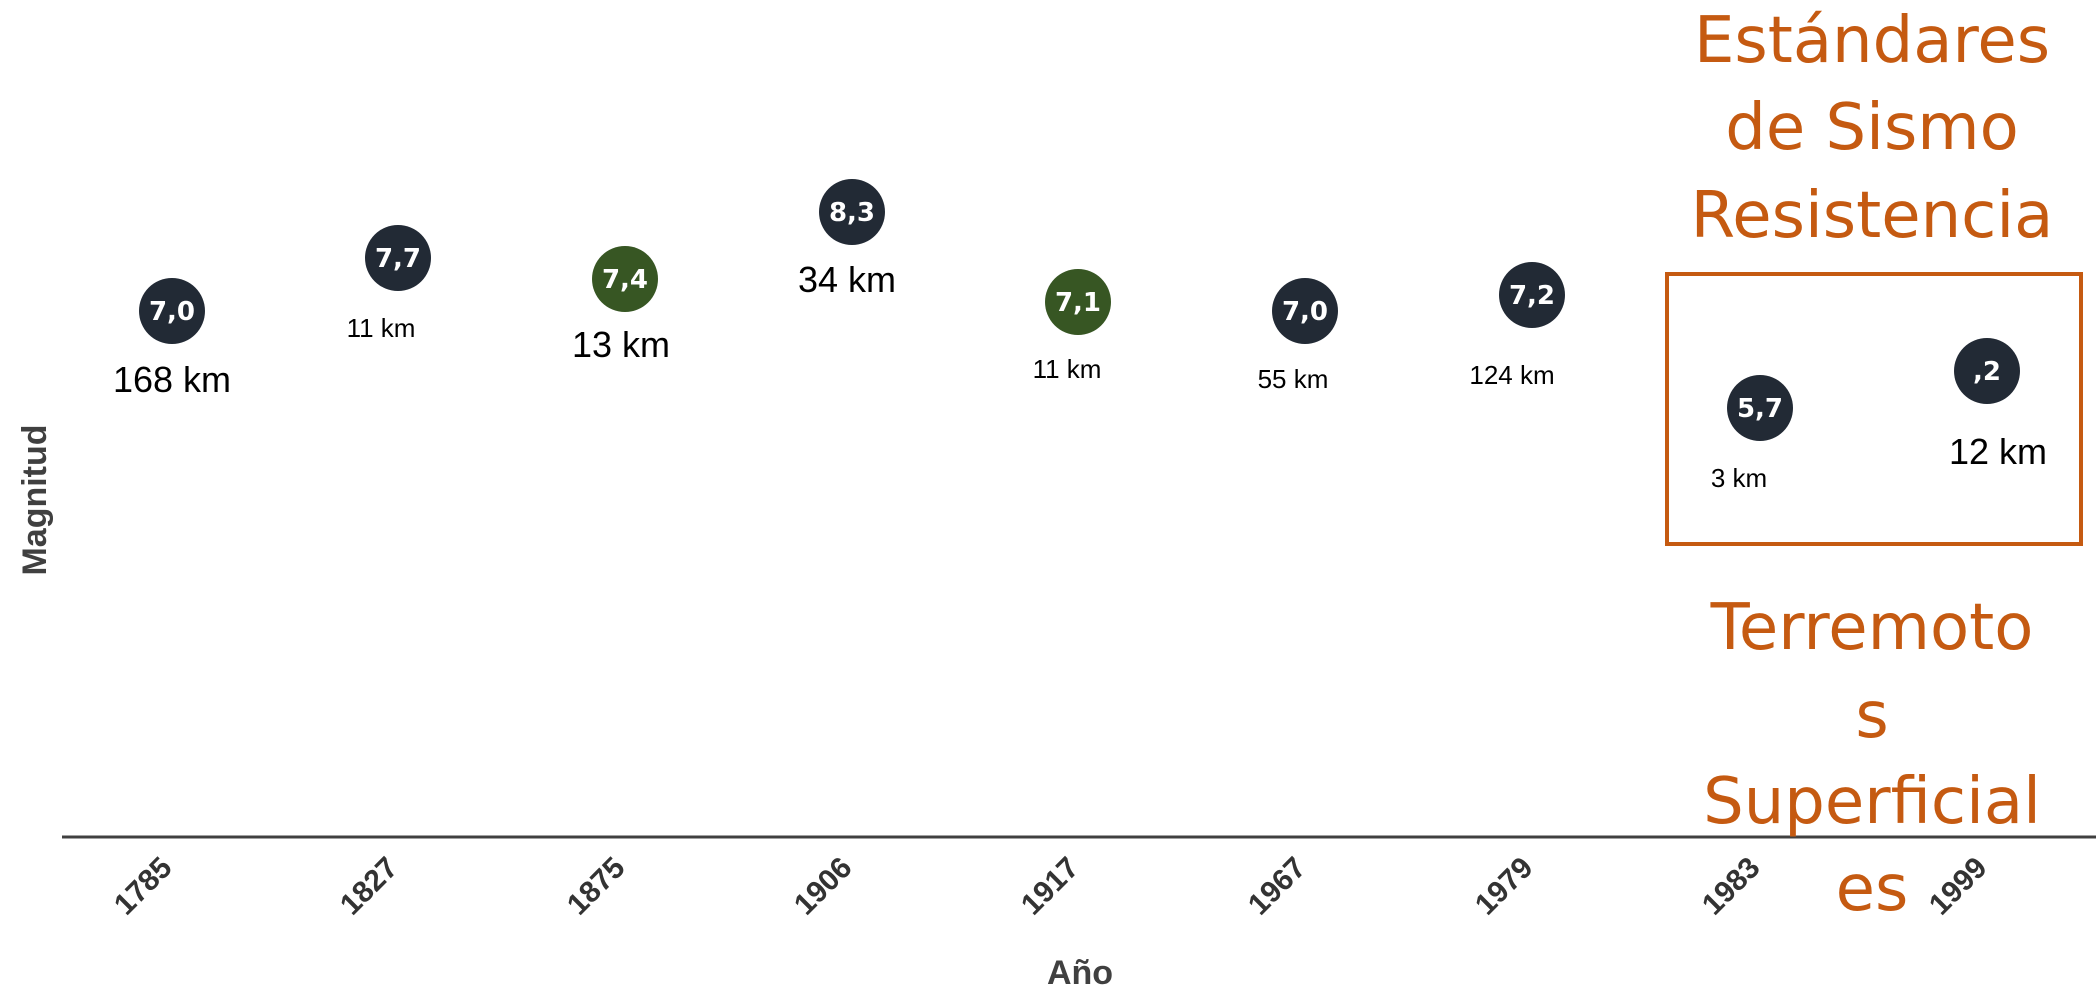 The image size is (2096, 997). I want to click on data-point: 7,0 168 km, so click(172, 339).